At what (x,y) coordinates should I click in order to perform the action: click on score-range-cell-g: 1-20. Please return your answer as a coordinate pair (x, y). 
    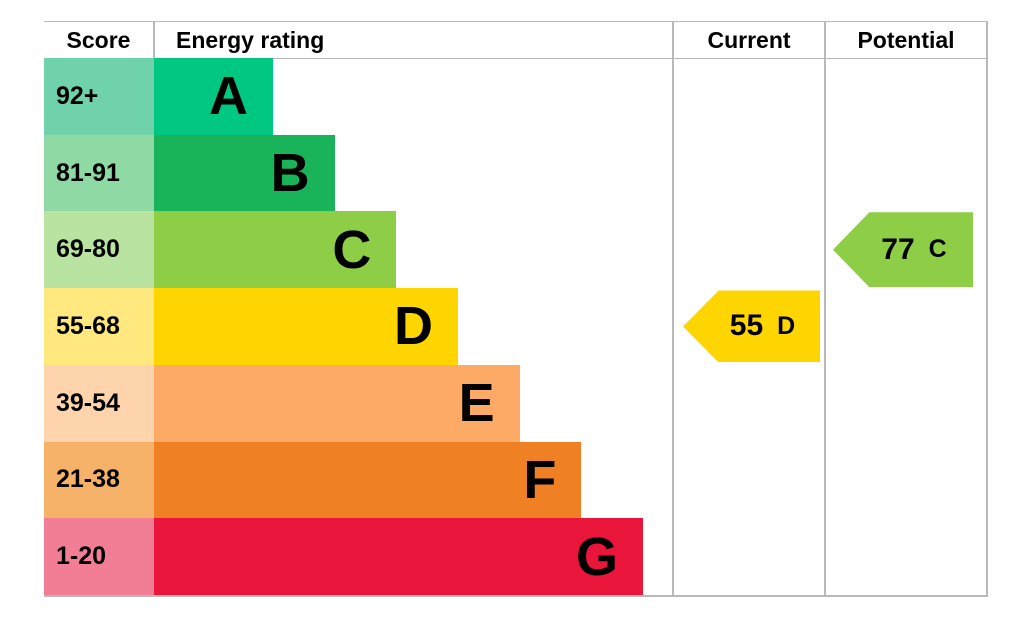
    Looking at the image, I should click on (99, 556).